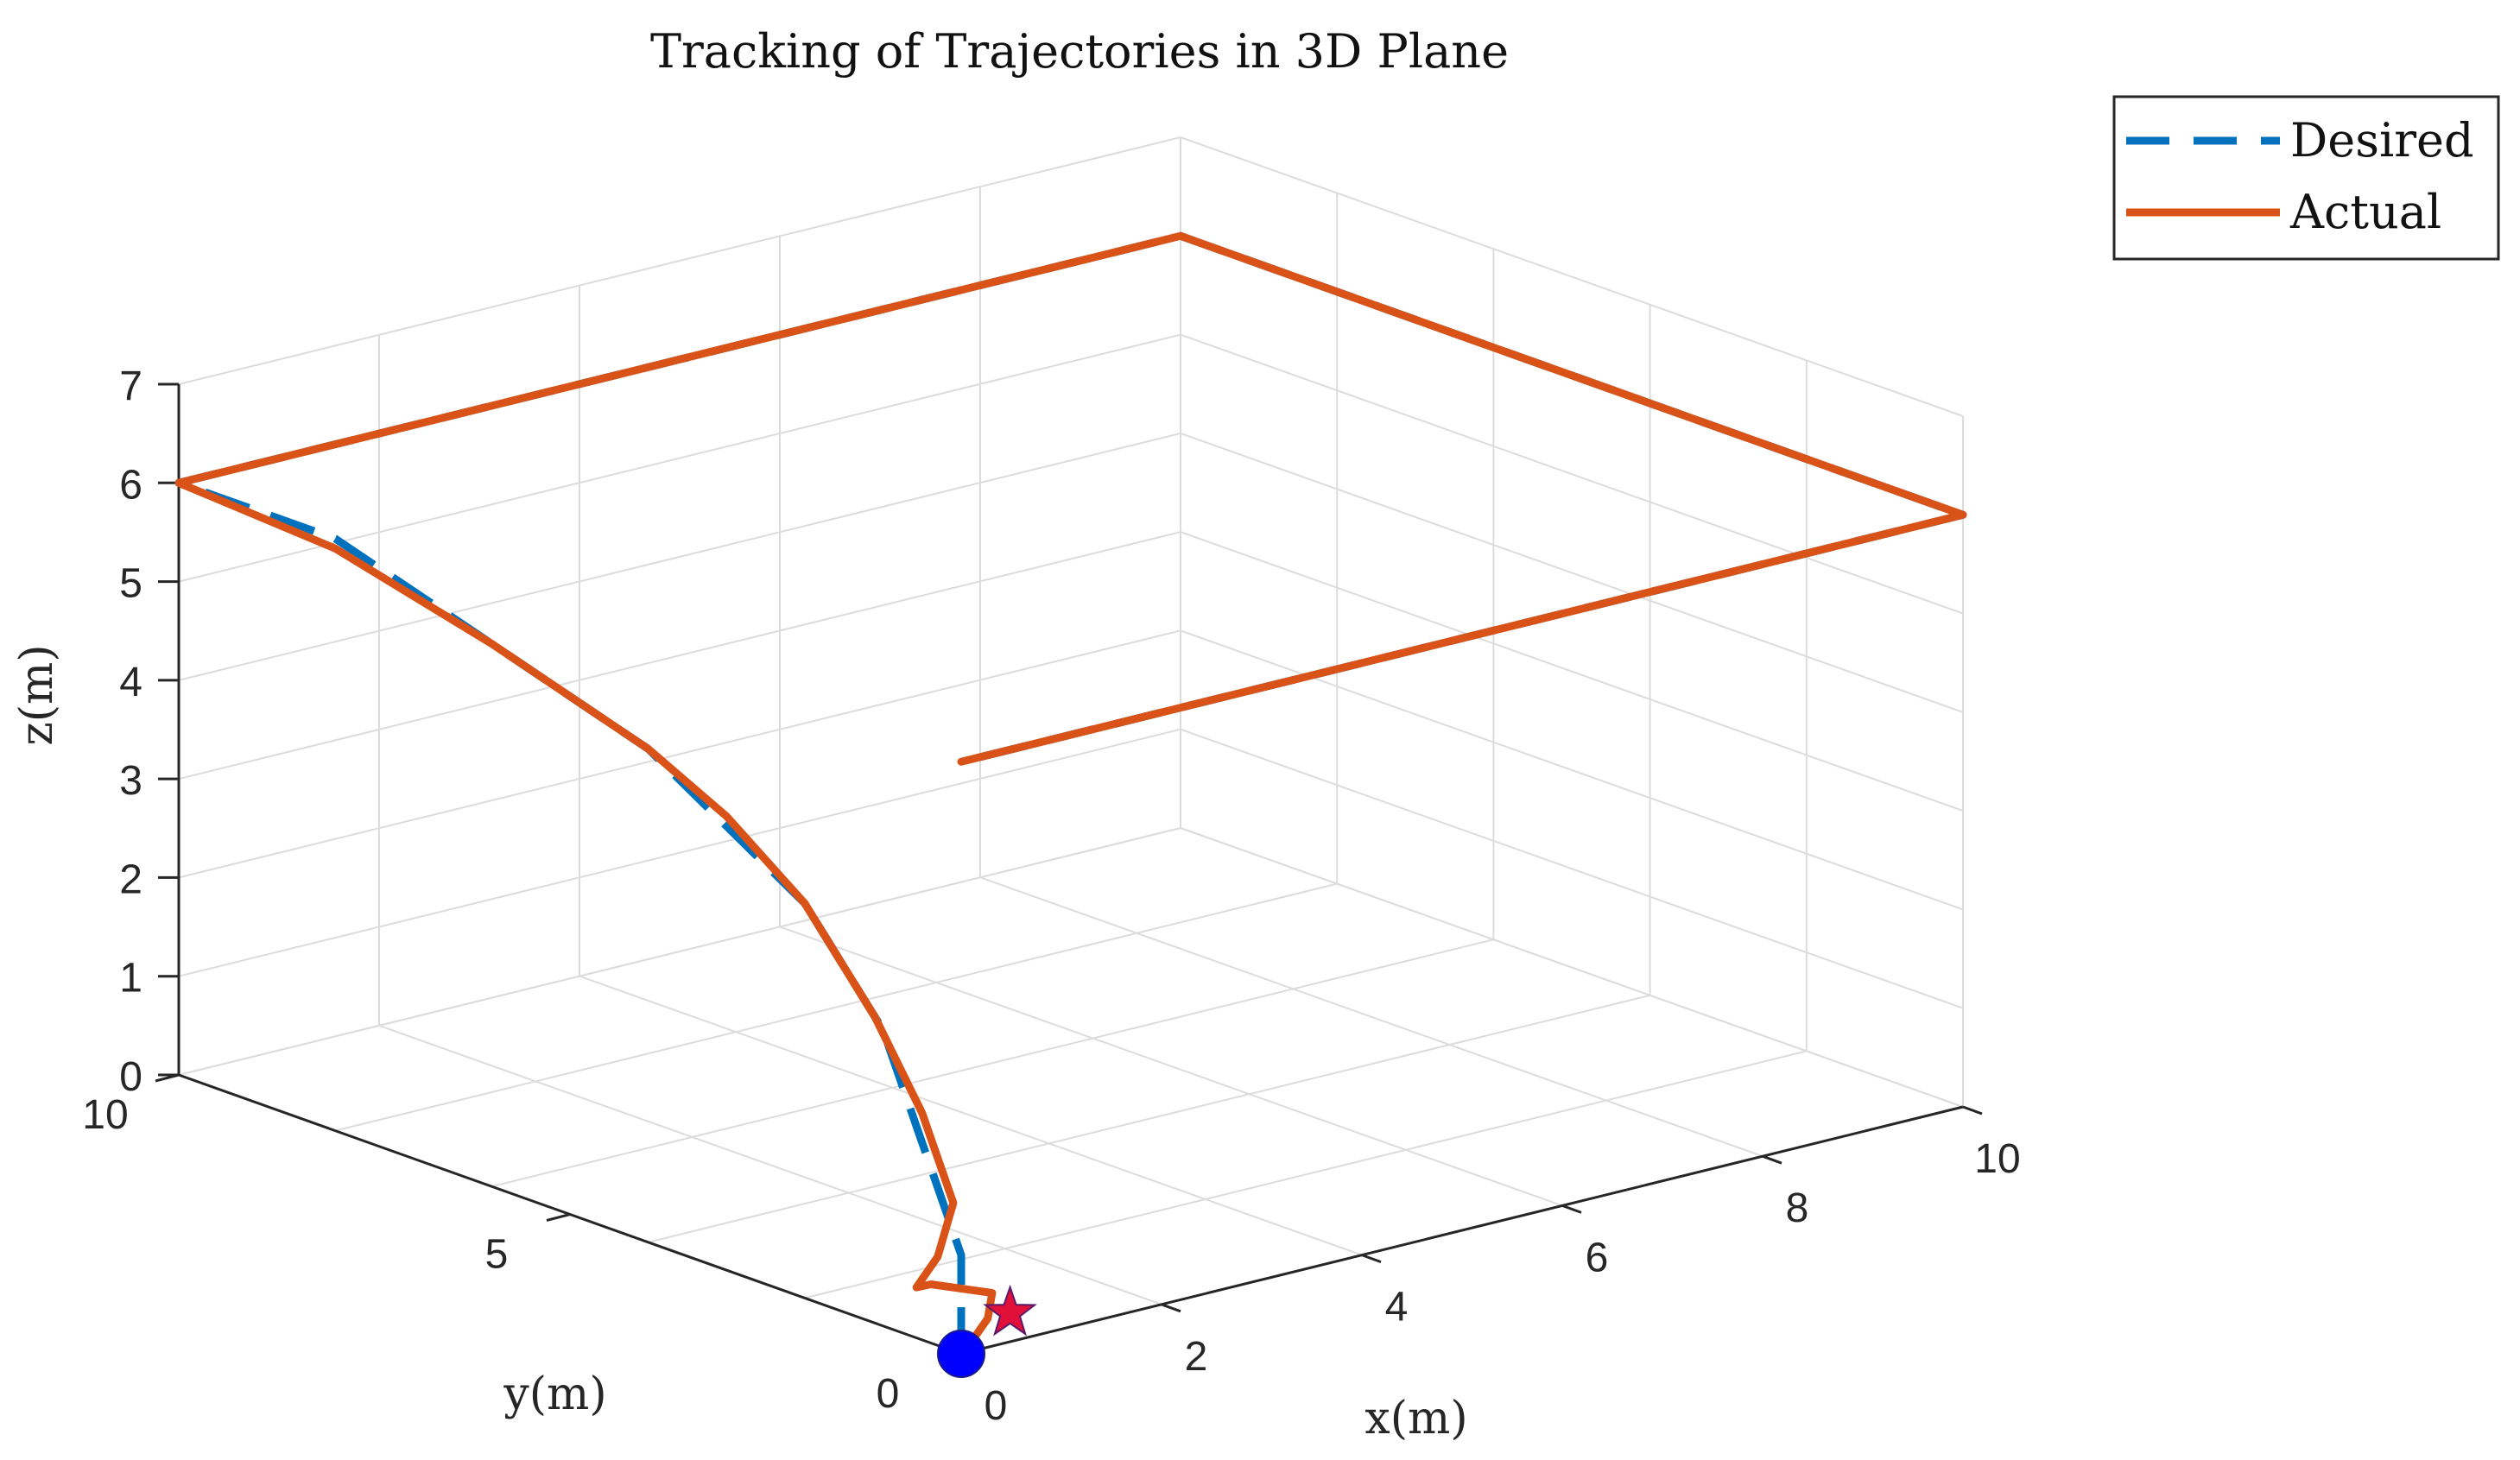  I want to click on y-tick-label: 10, so click(105, 1115).